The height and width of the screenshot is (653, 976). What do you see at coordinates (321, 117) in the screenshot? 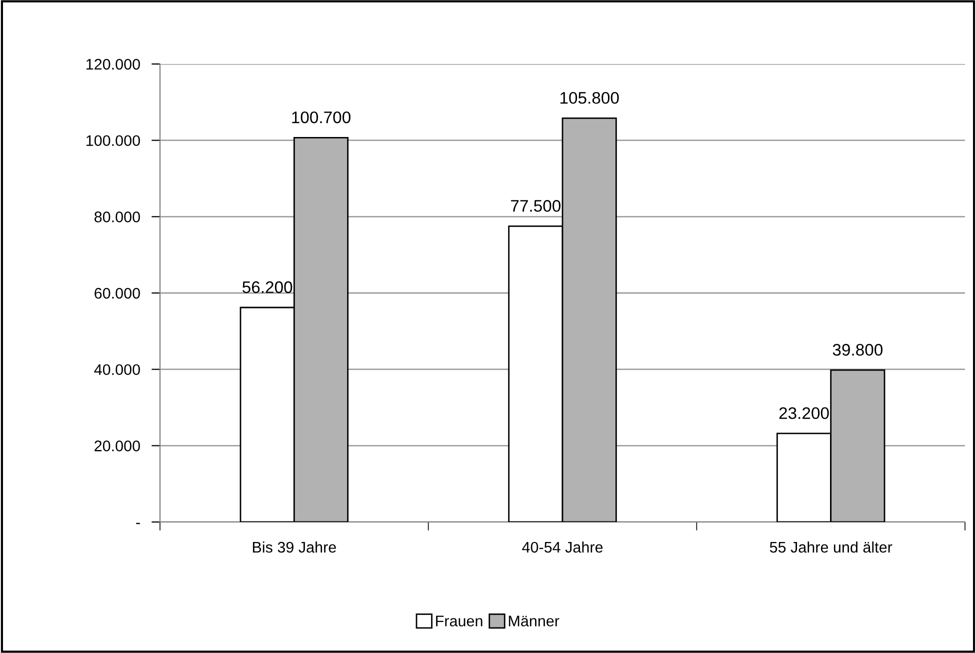
I see `data-label: 100.700` at bounding box center [321, 117].